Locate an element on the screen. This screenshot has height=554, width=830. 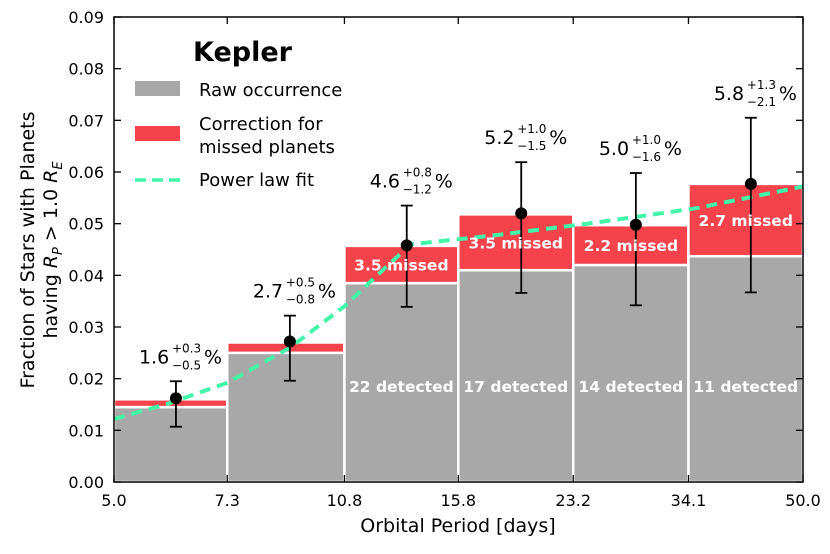
percent-label-unit-0: % is located at coordinates (213, 357).